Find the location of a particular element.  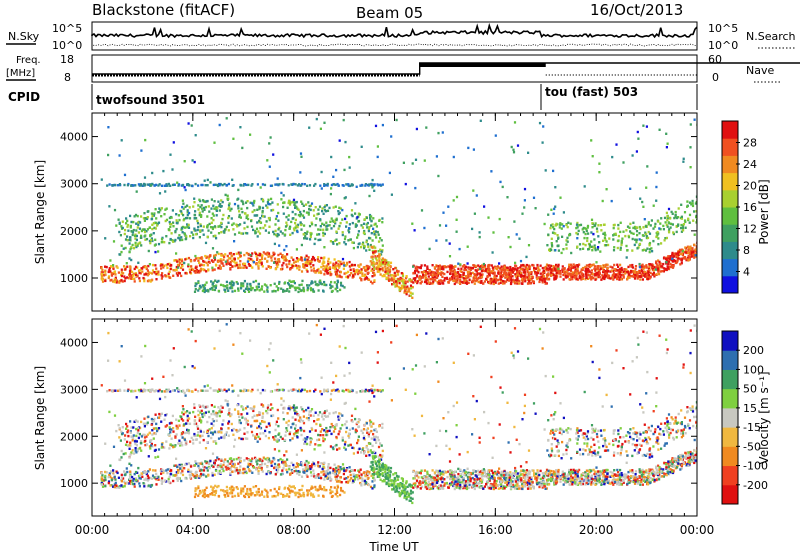

velocity-colorbar-tick: -50 is located at coordinates (752, 446).